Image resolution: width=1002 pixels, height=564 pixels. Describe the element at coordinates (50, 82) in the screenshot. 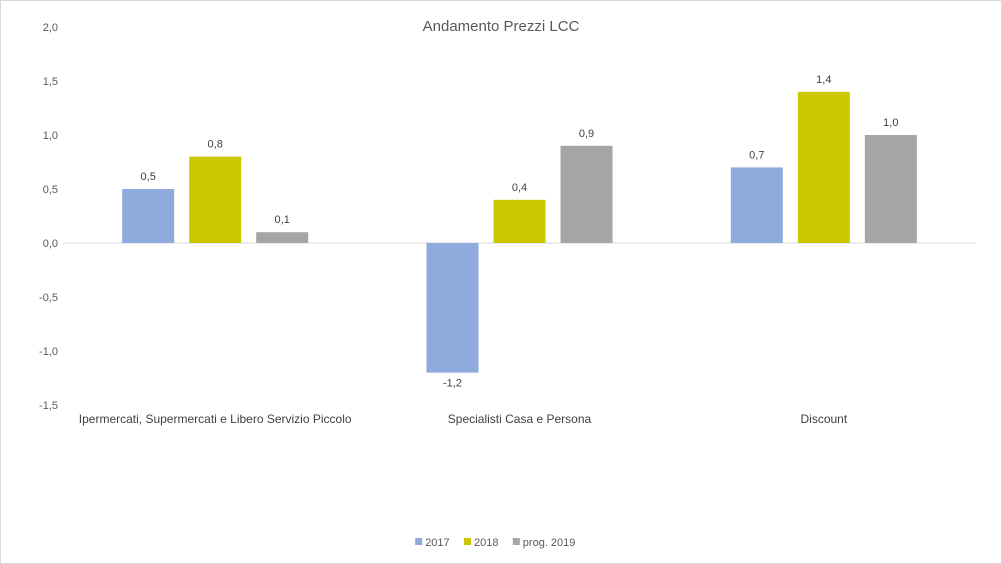

I see `y-tick-label: 1,5` at that location.